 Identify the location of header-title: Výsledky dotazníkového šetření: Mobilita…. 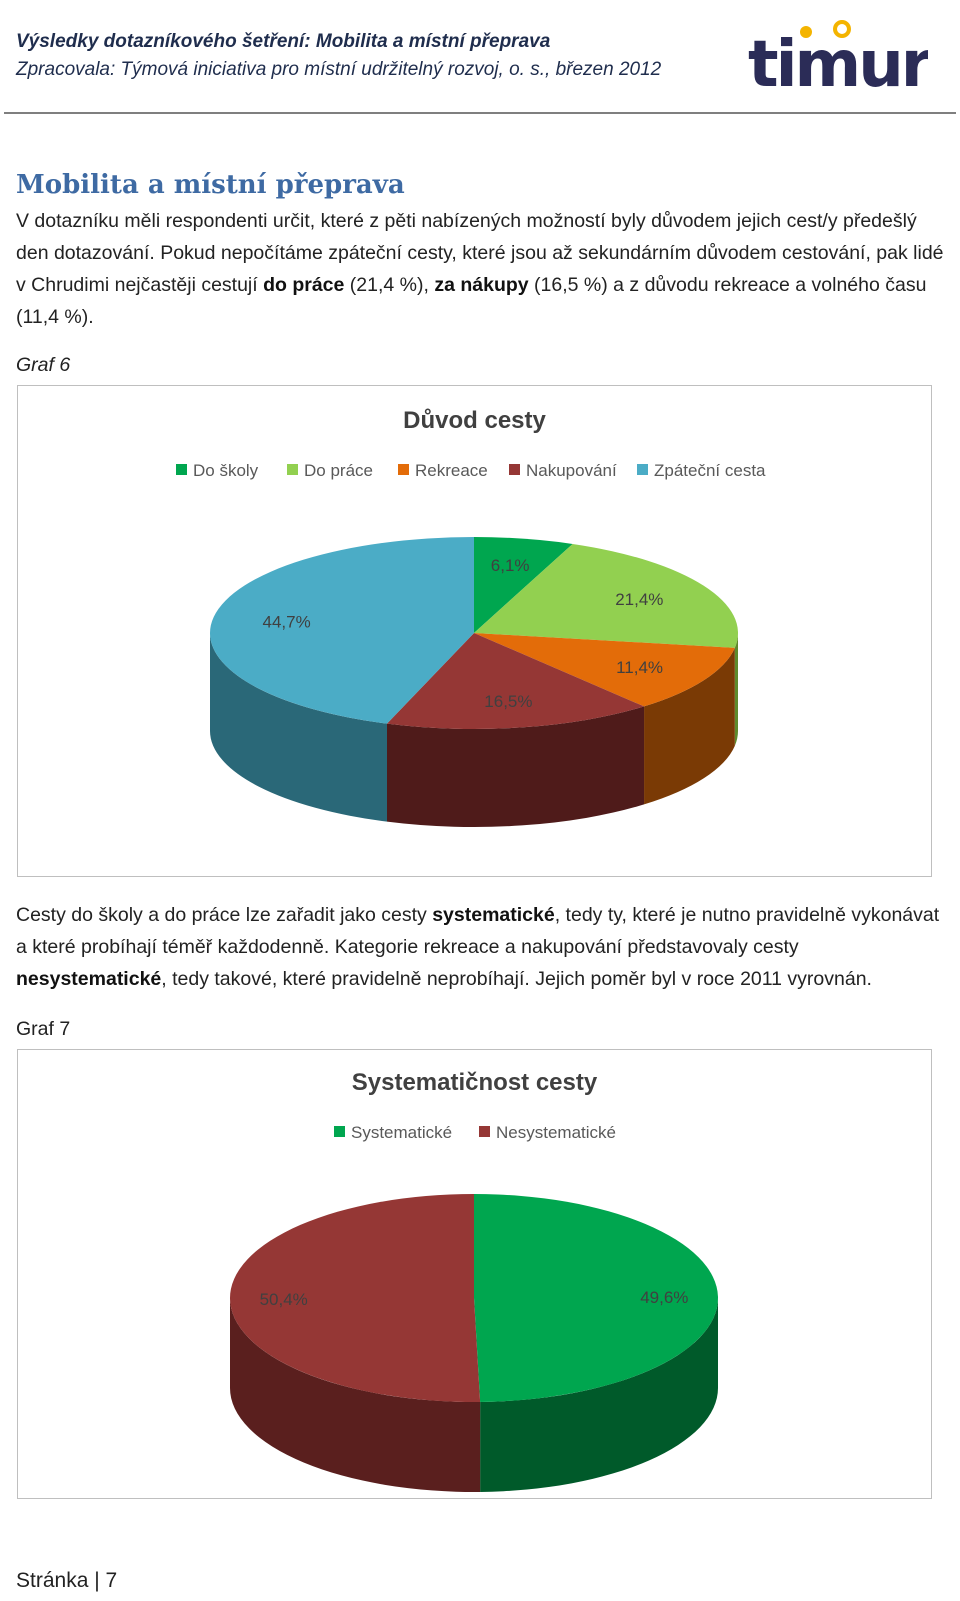
(283, 41).